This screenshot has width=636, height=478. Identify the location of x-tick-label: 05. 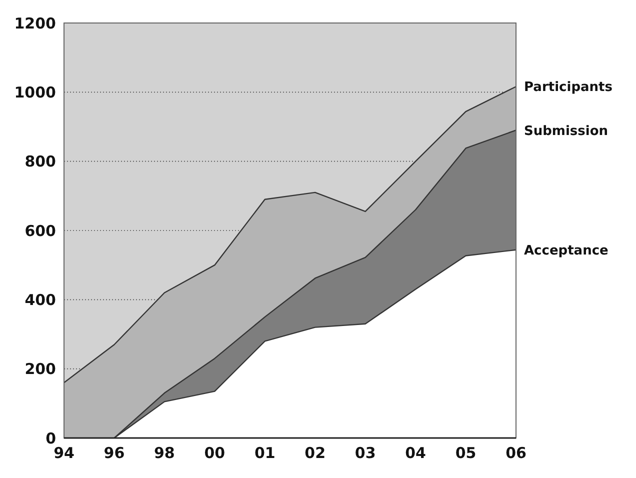
(465, 453).